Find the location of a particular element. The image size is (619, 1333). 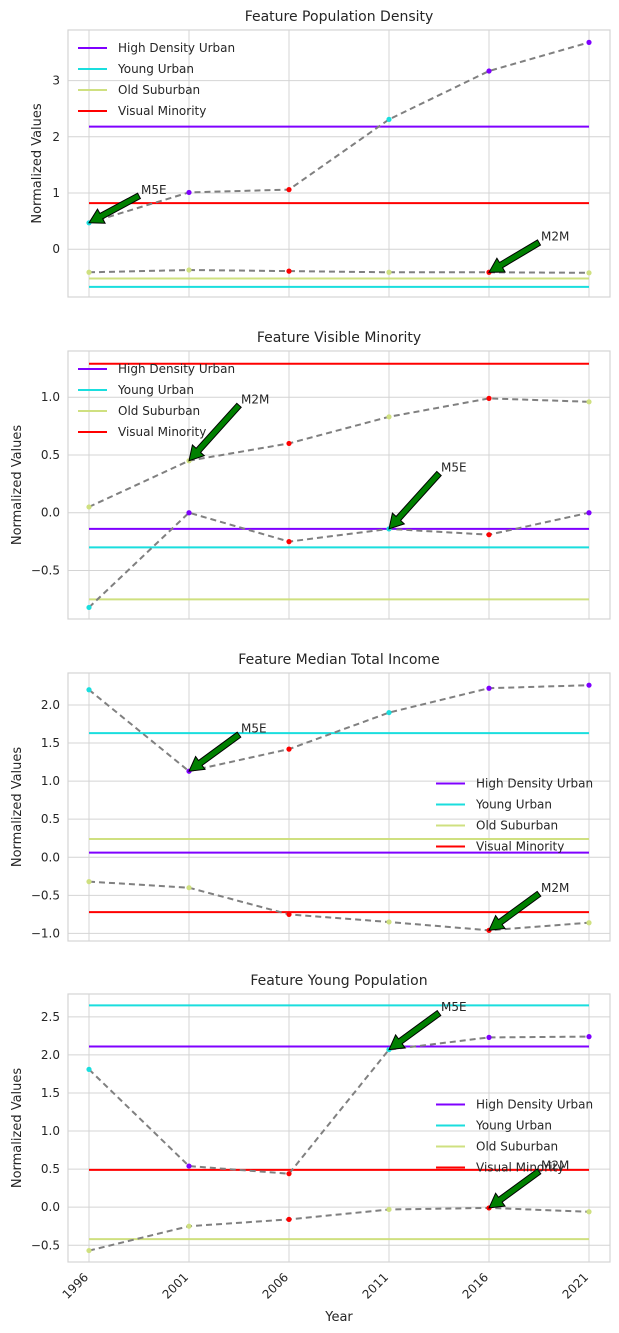

chart-title: Feature Visible Minority is located at coordinates (339, 338).